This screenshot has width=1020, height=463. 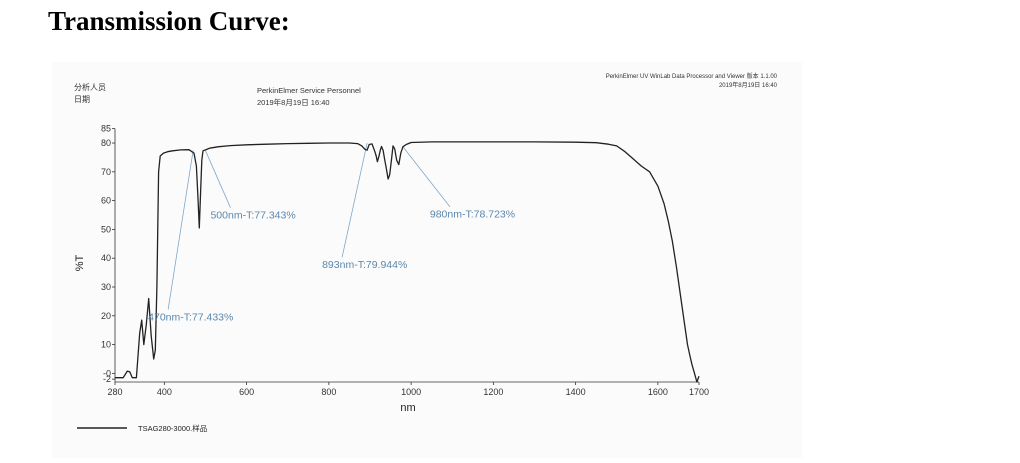 What do you see at coordinates (246, 392) in the screenshot?
I see `x-tick-label: 600` at bounding box center [246, 392].